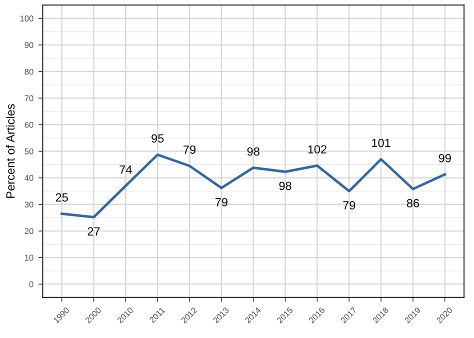 The width and height of the screenshot is (474, 338). I want to click on annotation: 99, so click(444, 158).